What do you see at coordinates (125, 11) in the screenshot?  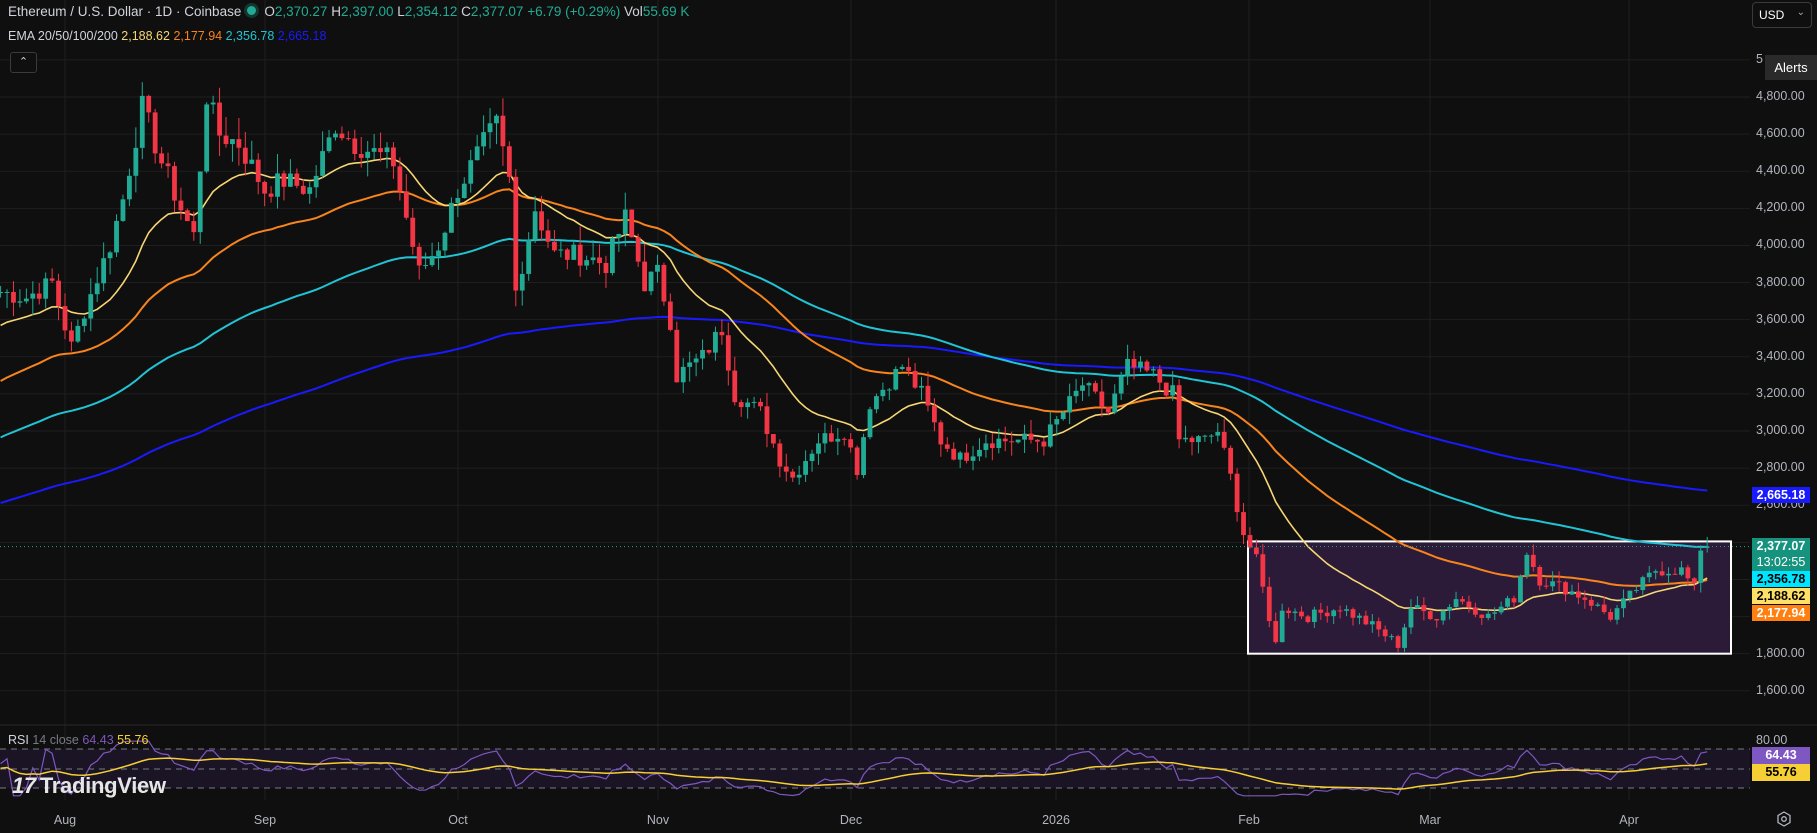 I see `symbol-title: Ethereum / U.S. Dollar · 1D · Coinbase` at bounding box center [125, 11].